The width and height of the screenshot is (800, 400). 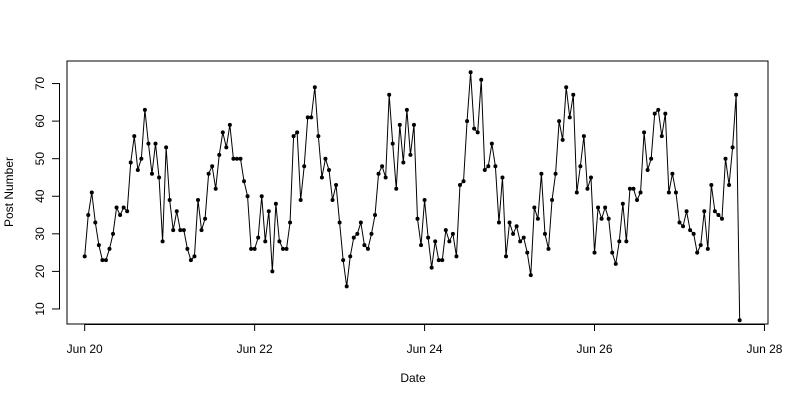 What do you see at coordinates (85, 349) in the screenshot?
I see `x-tick-label: Jun 20` at bounding box center [85, 349].